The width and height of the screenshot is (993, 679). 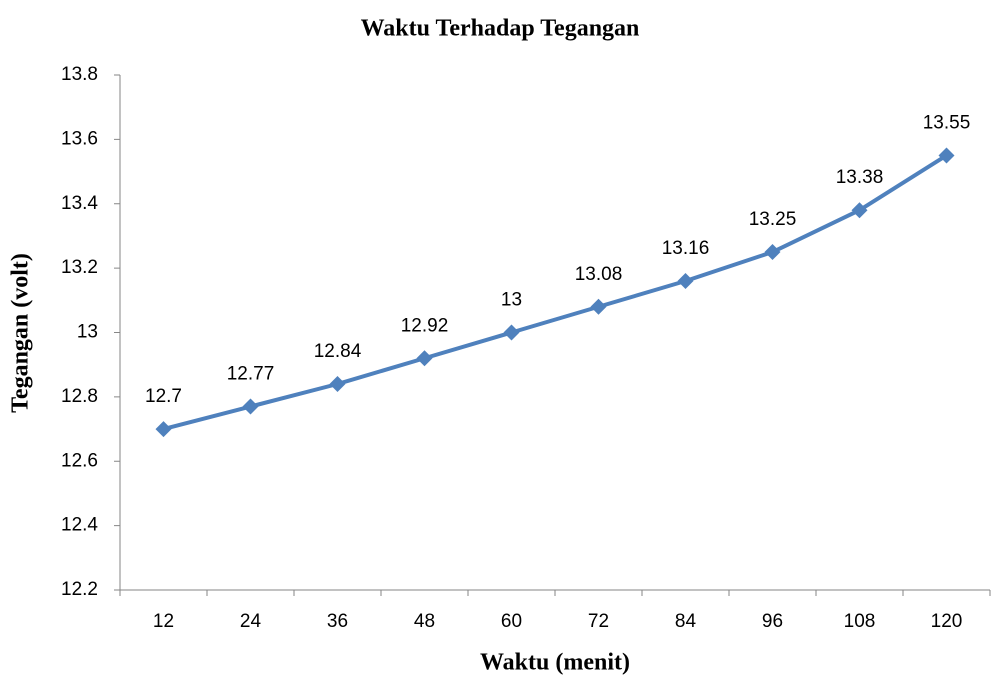 I want to click on x-tick-label: 48, so click(x=424, y=621).